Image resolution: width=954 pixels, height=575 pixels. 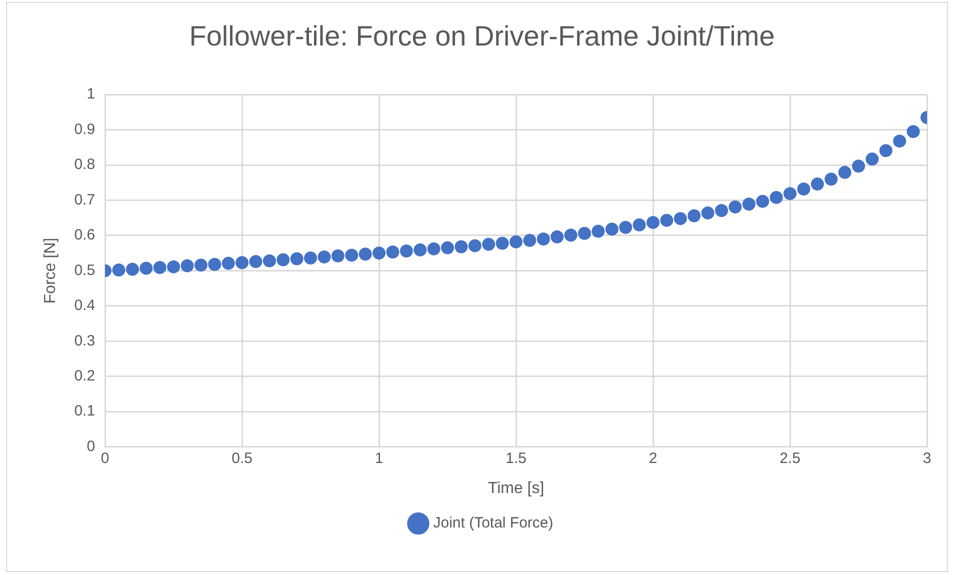 What do you see at coordinates (516, 458) in the screenshot?
I see `x-tick-label: 1.5` at bounding box center [516, 458].